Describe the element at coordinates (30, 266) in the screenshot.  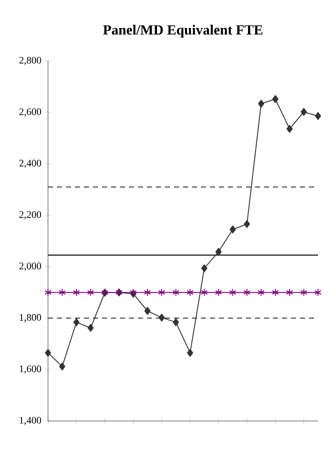
I see `y-tick-label: 2,000` at that location.